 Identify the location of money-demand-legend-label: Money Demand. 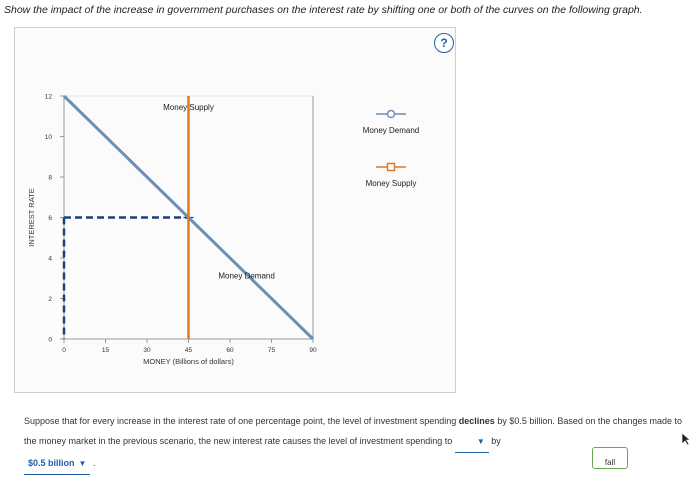
(391, 130).